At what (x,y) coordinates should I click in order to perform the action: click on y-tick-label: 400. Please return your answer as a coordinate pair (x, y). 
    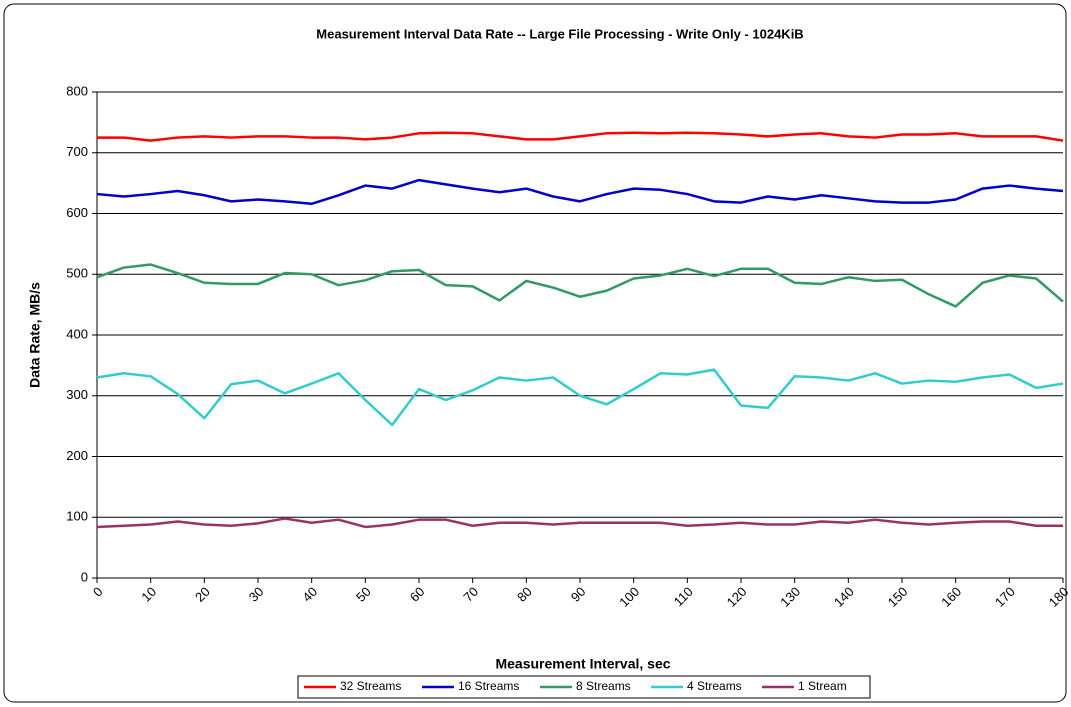
    Looking at the image, I should click on (77, 333).